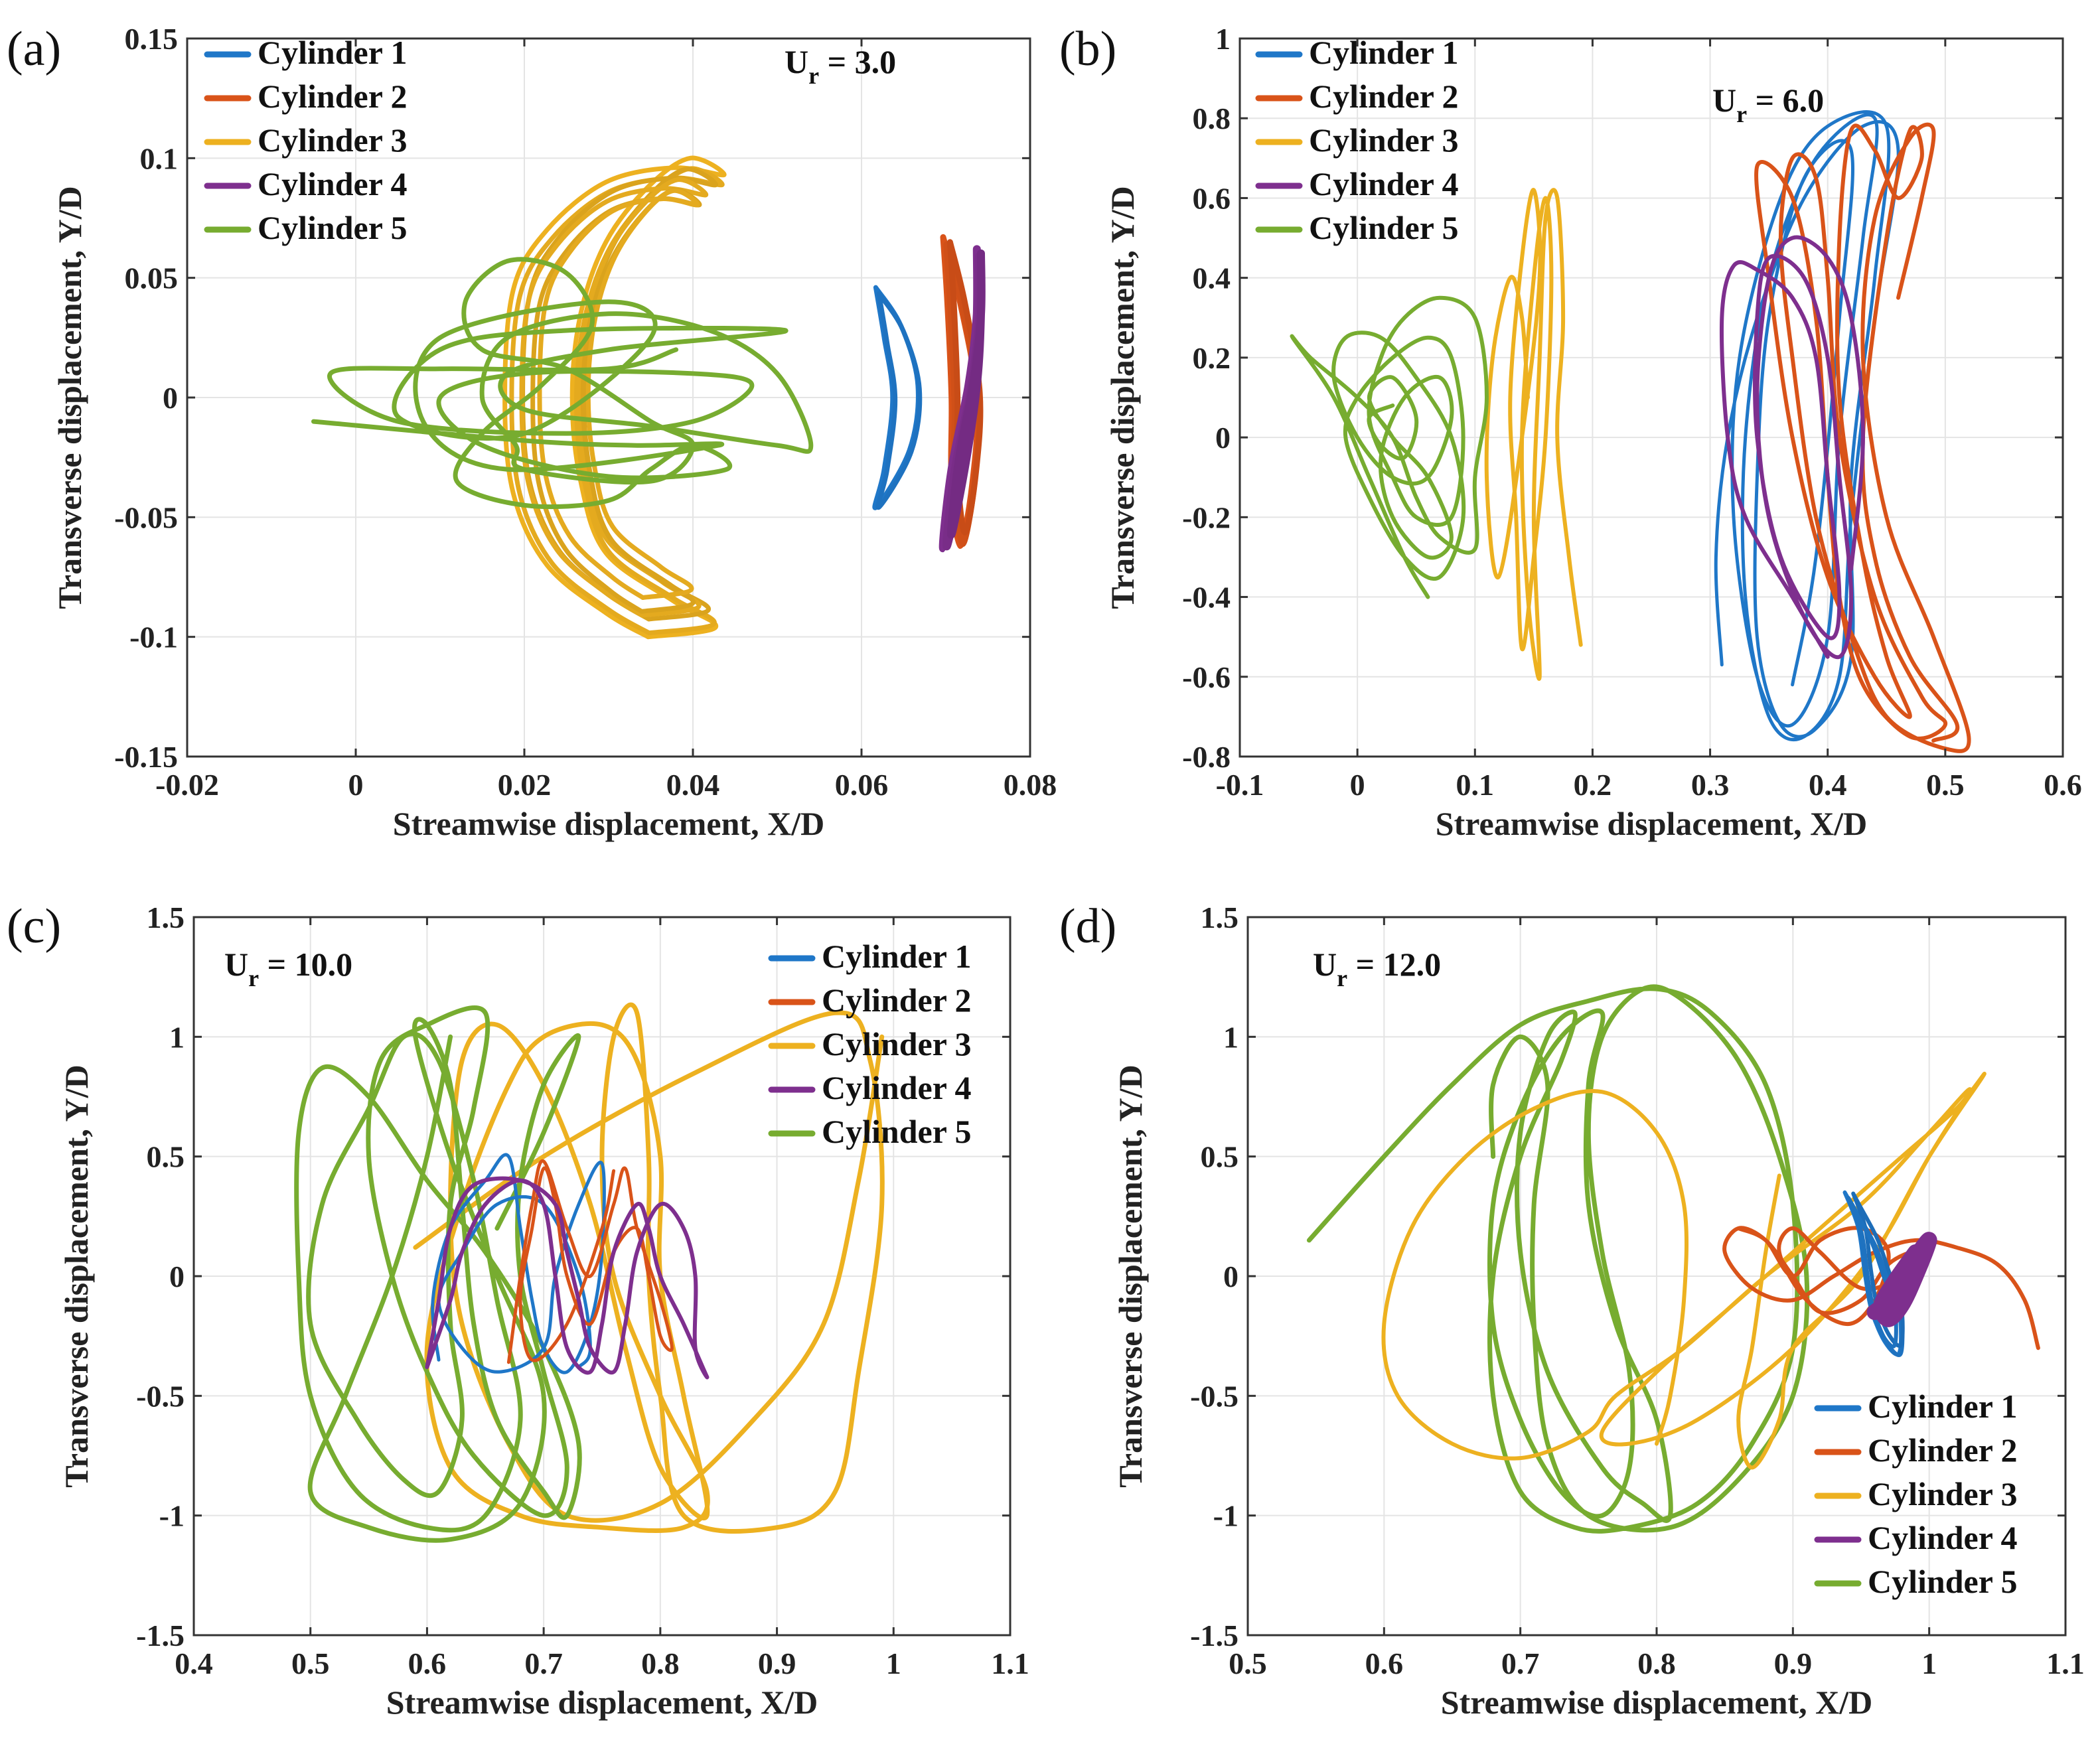 This screenshot has width=2100, height=1750. What do you see at coordinates (1030, 785) in the screenshot?
I see `x-tick-label: 0.08` at bounding box center [1030, 785].